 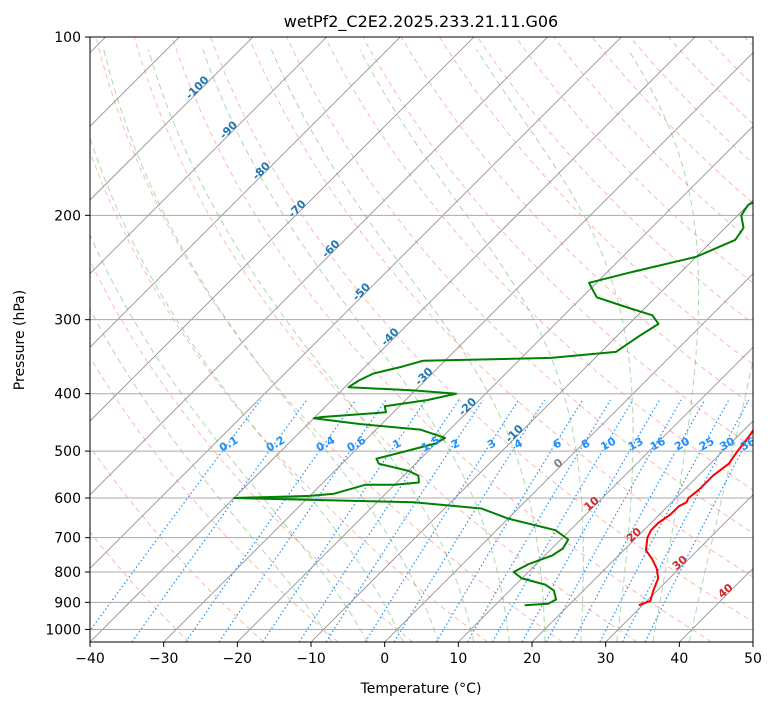 I want to click on y-tick-label: 600, so click(x=67, y=499).